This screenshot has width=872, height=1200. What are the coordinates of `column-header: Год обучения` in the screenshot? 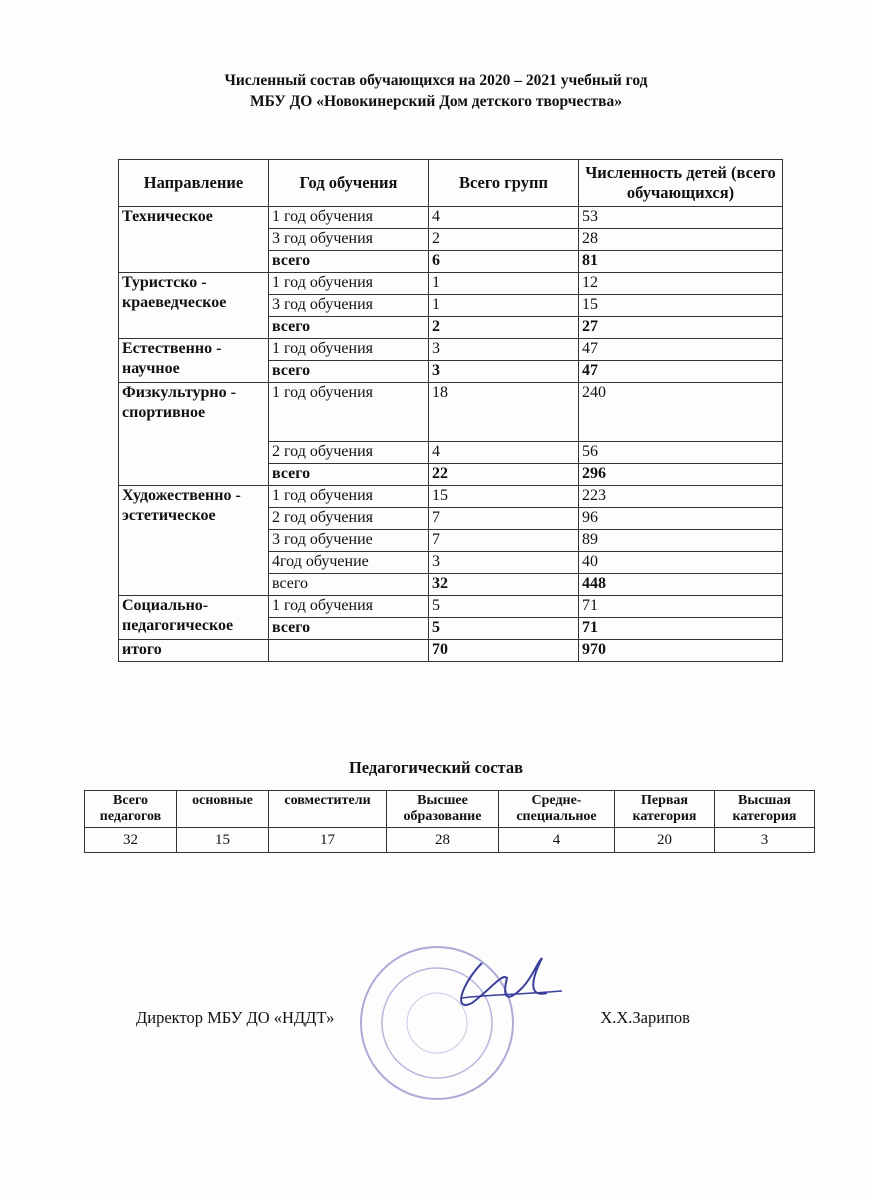 It's located at (348, 183).